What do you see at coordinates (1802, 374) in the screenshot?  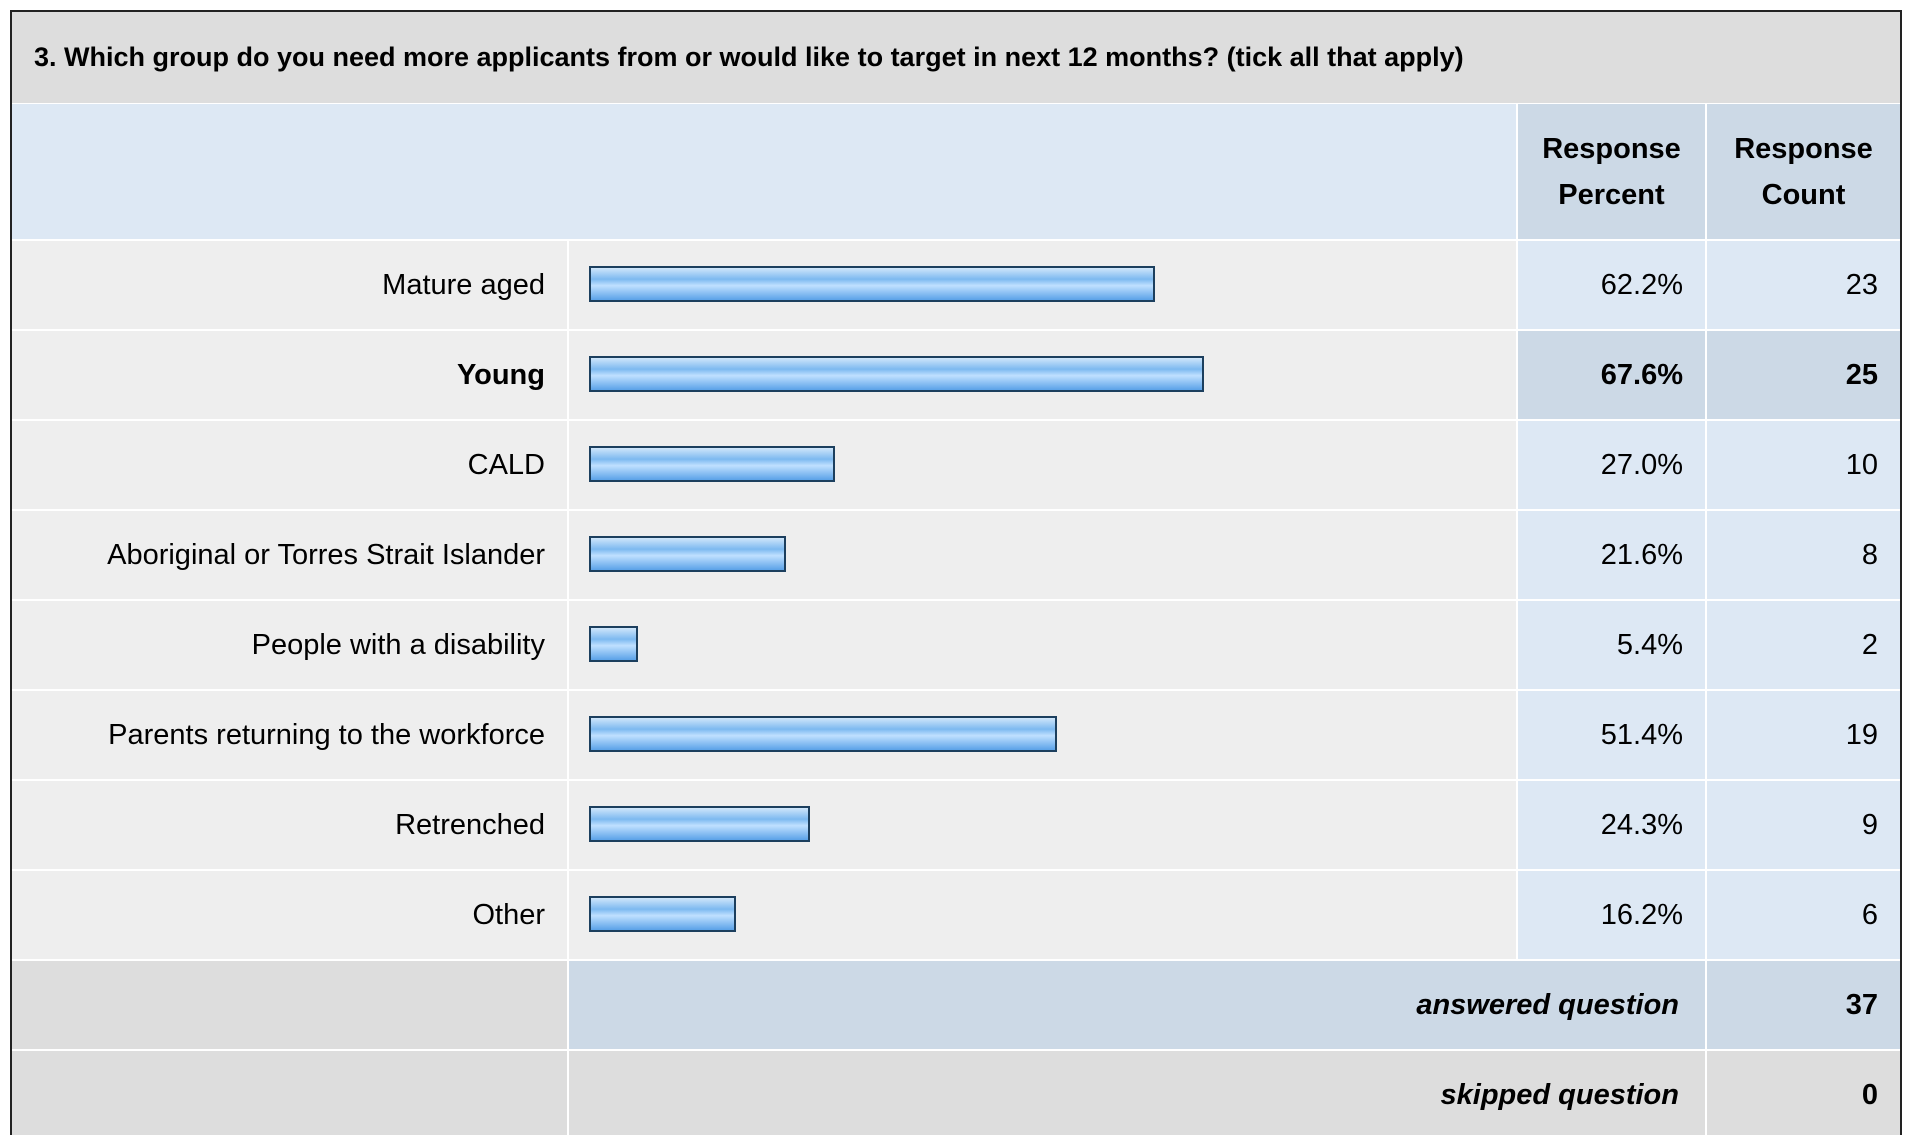 I see `response-count: 25` at bounding box center [1802, 374].